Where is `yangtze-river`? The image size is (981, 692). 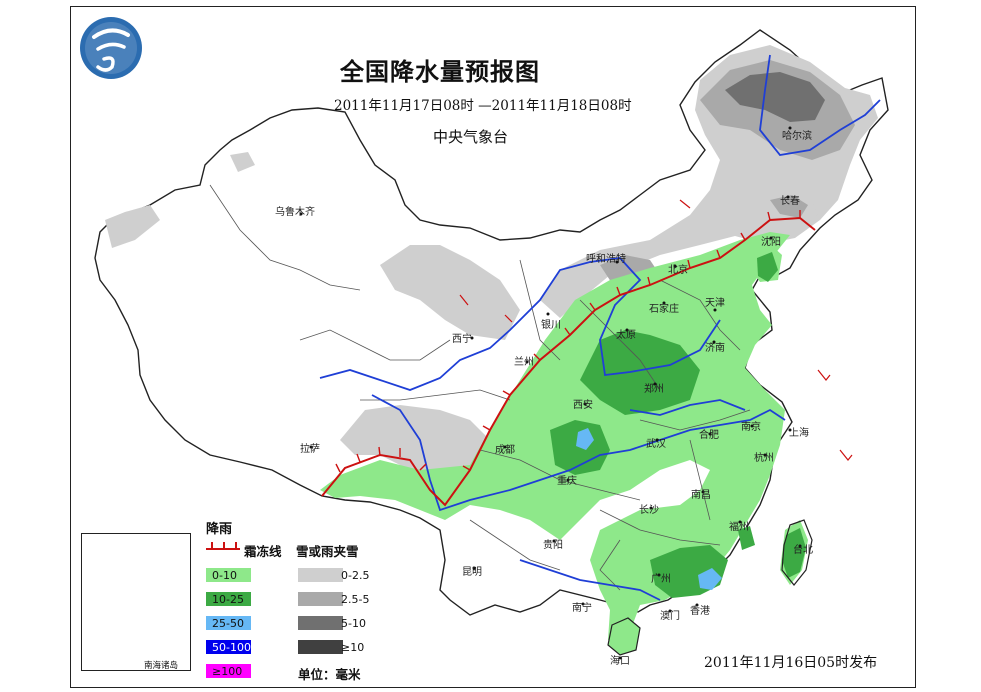
yangtze-river is located at coordinates (578, 453).